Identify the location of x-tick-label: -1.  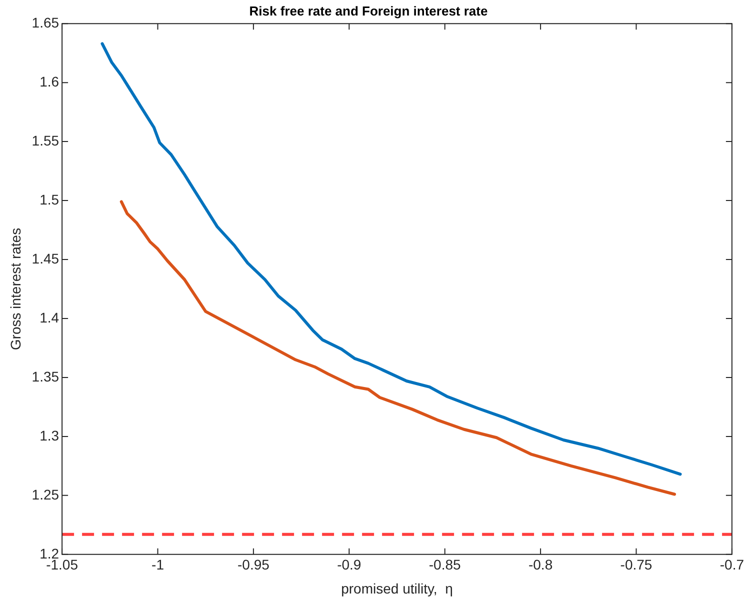
(158, 564).